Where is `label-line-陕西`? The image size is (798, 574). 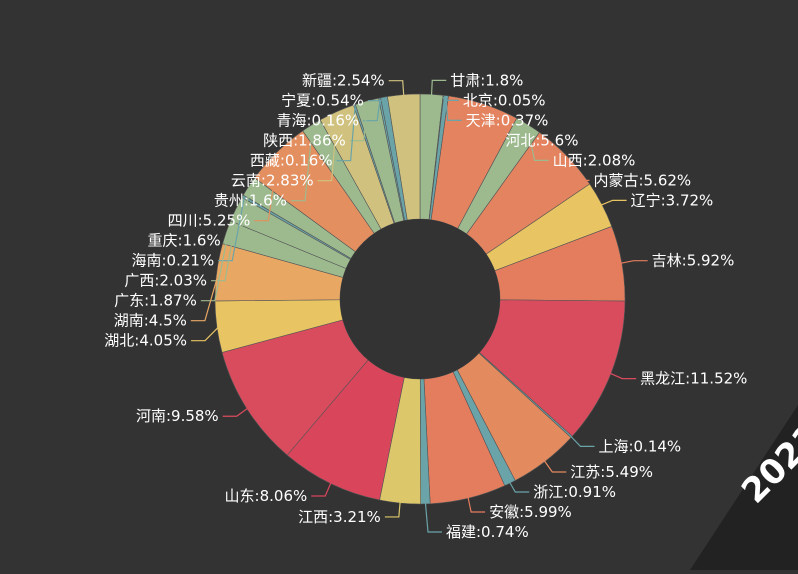
label-line-陕西 is located at coordinates (359, 122).